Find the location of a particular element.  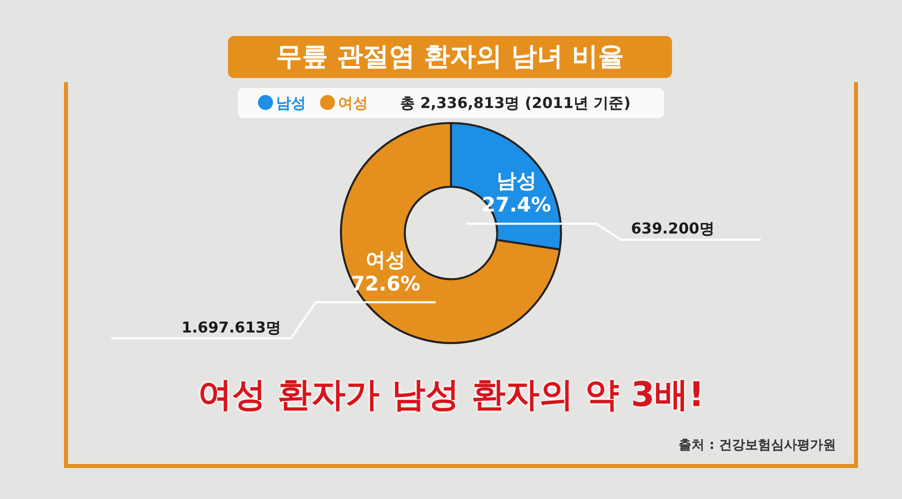

chart-subtitle: 총 2,336,813명 (2011년 기준) is located at coordinates (515, 103).